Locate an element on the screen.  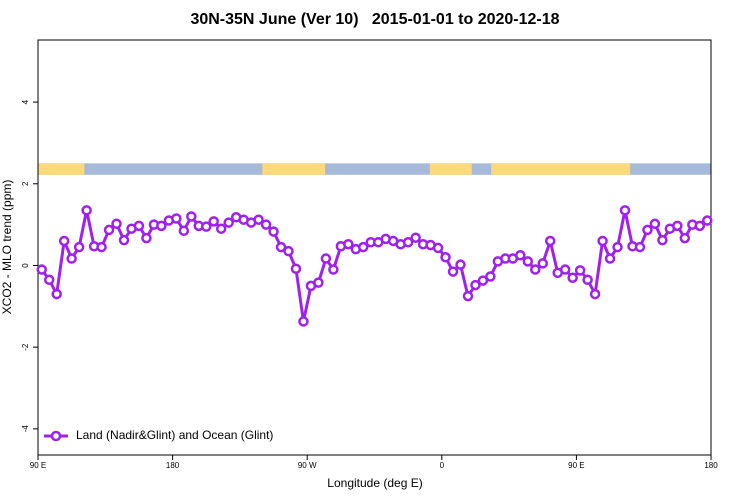
ocean-band is located at coordinates (374, 169).